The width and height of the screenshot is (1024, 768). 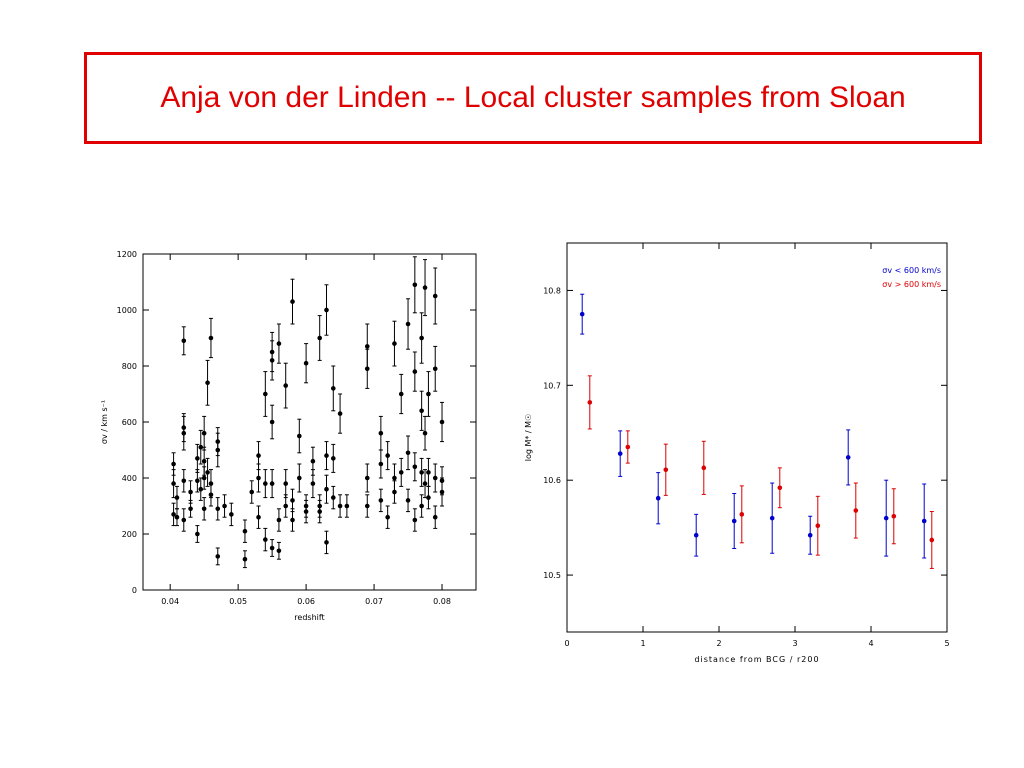 I want to click on x-tick-label: 2, so click(x=718, y=643).